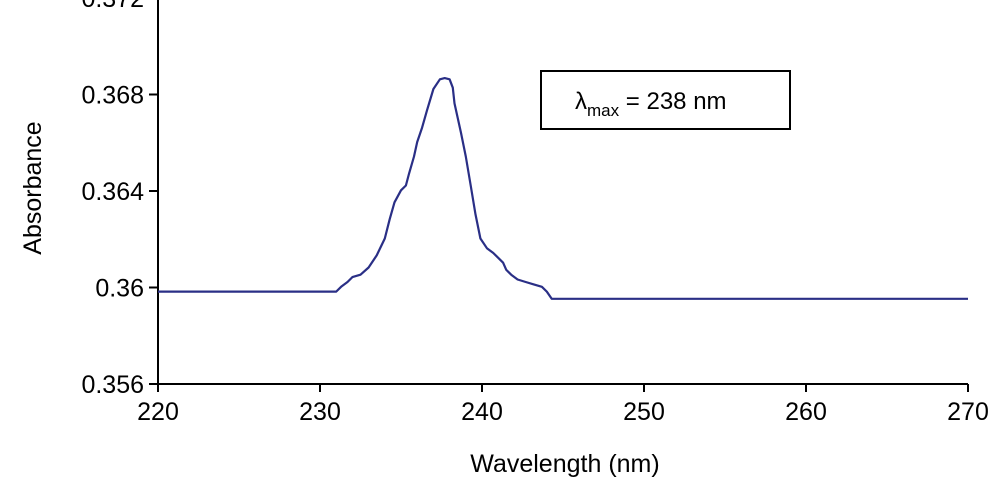  Describe the element at coordinates (603, 110) in the screenshot. I see `annotation-subscript: max` at that location.